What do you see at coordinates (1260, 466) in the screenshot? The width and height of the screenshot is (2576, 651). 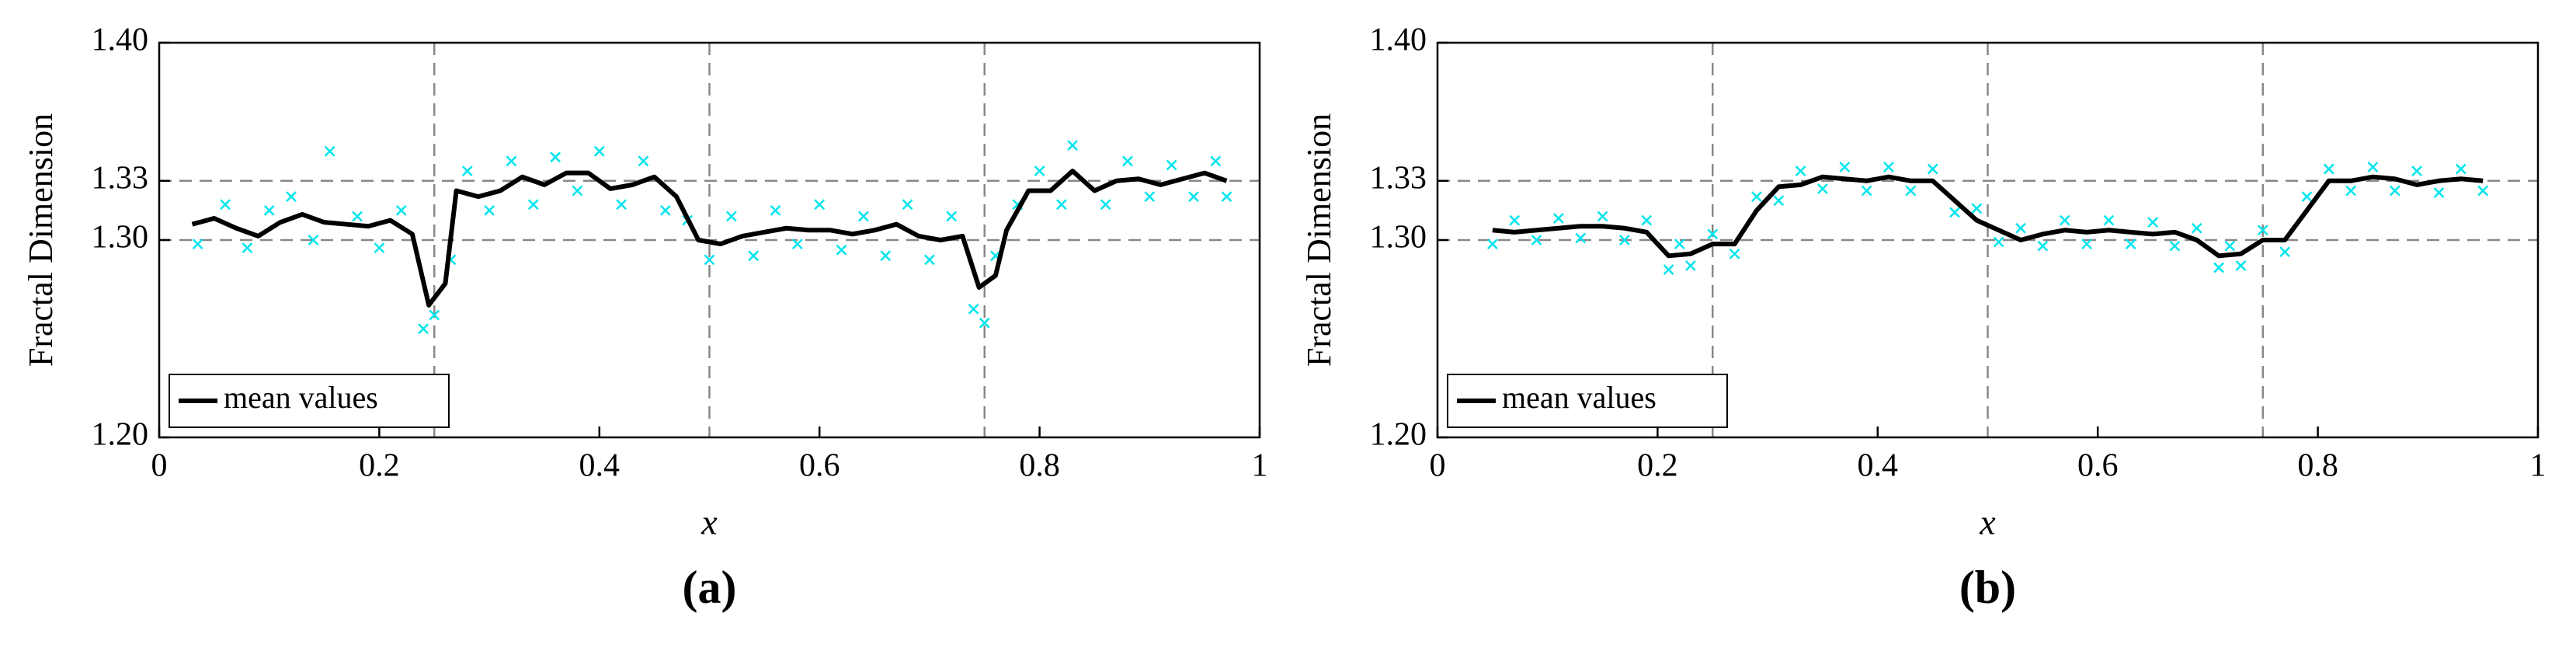 I see `x-tick-label: 1` at bounding box center [1260, 466].